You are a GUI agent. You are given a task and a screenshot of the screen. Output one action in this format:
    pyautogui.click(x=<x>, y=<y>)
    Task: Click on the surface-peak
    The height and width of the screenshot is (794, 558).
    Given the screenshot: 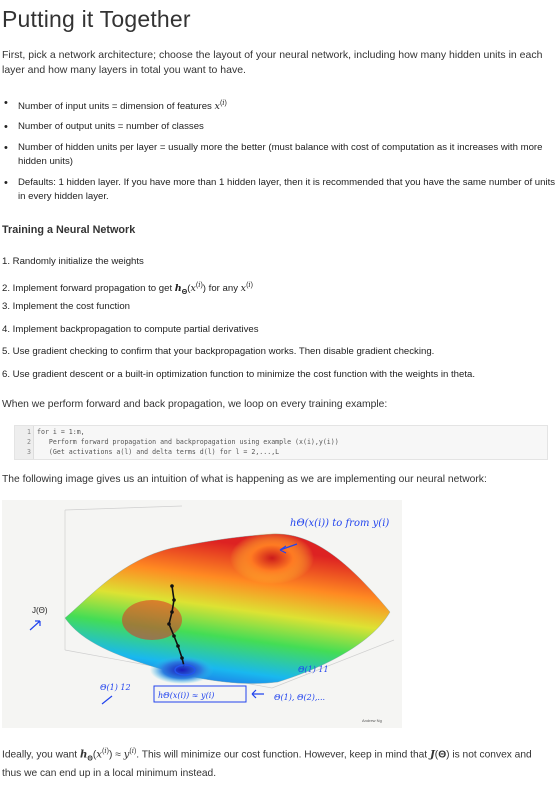 What is the action you would take?
    pyautogui.click(x=272, y=558)
    